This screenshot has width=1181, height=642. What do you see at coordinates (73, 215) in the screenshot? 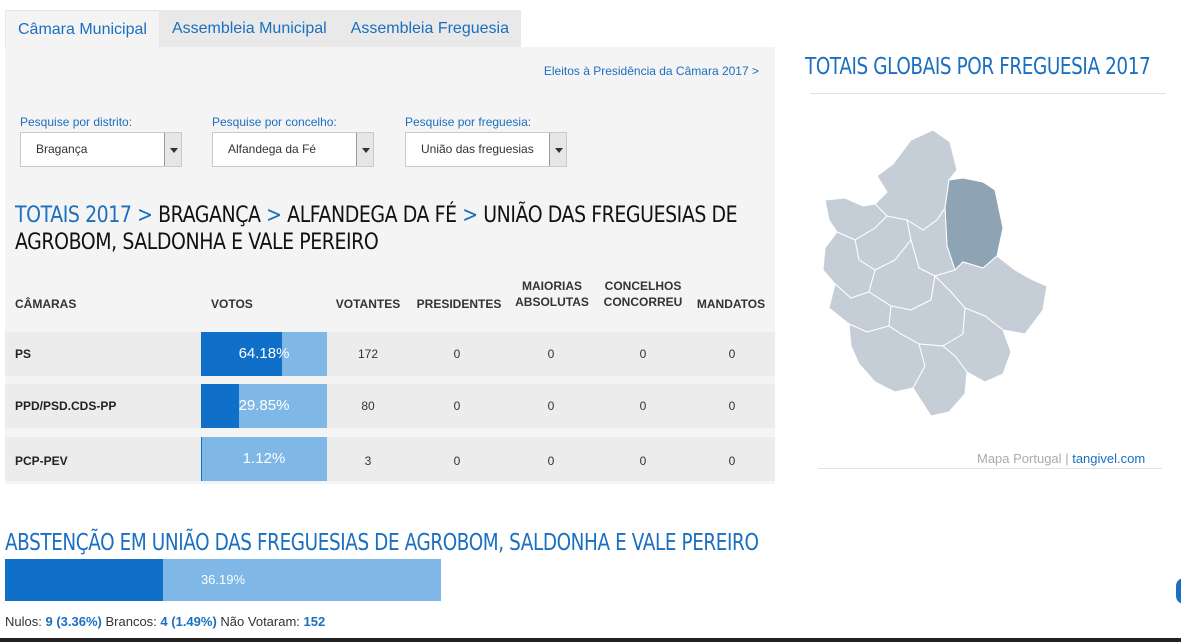
I see `breadcrumb-root: TOTAIS 2017` at bounding box center [73, 215].